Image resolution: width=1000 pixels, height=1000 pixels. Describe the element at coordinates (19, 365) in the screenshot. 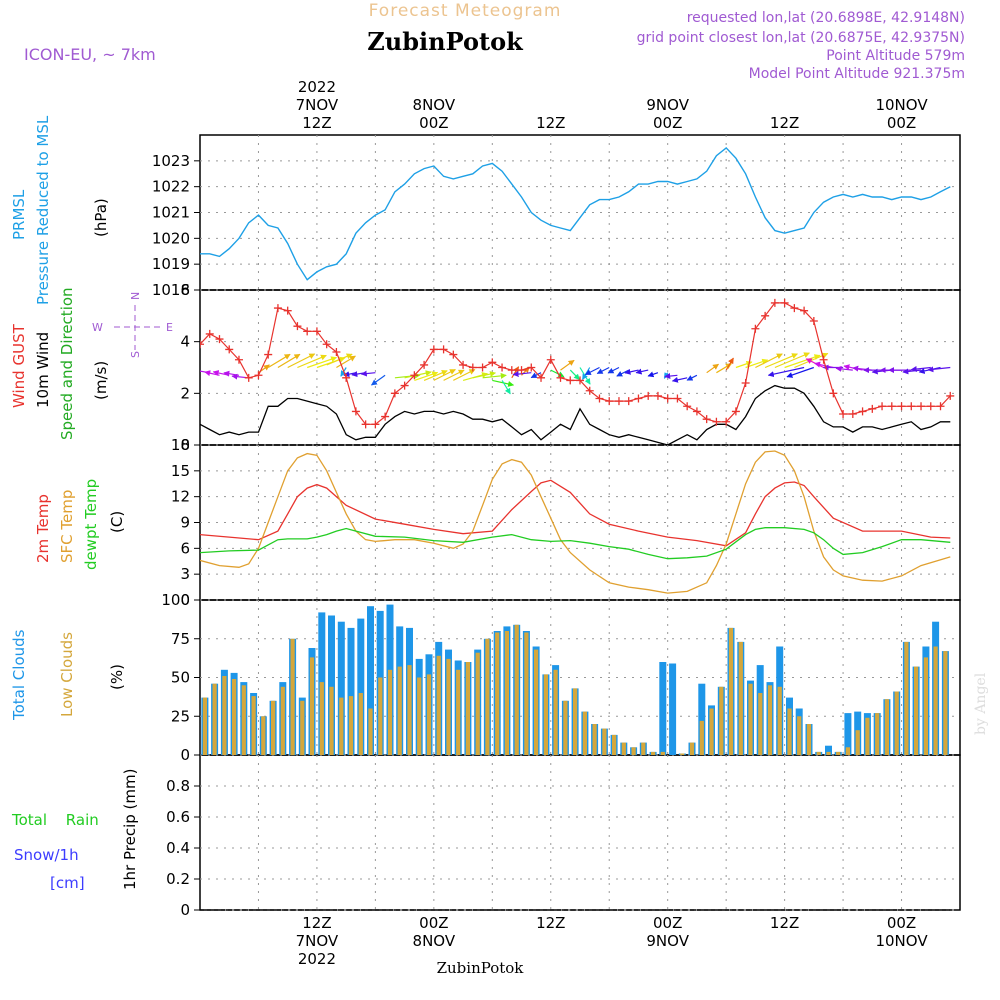

I see `wind-gust-label: Wind GUST` at that location.